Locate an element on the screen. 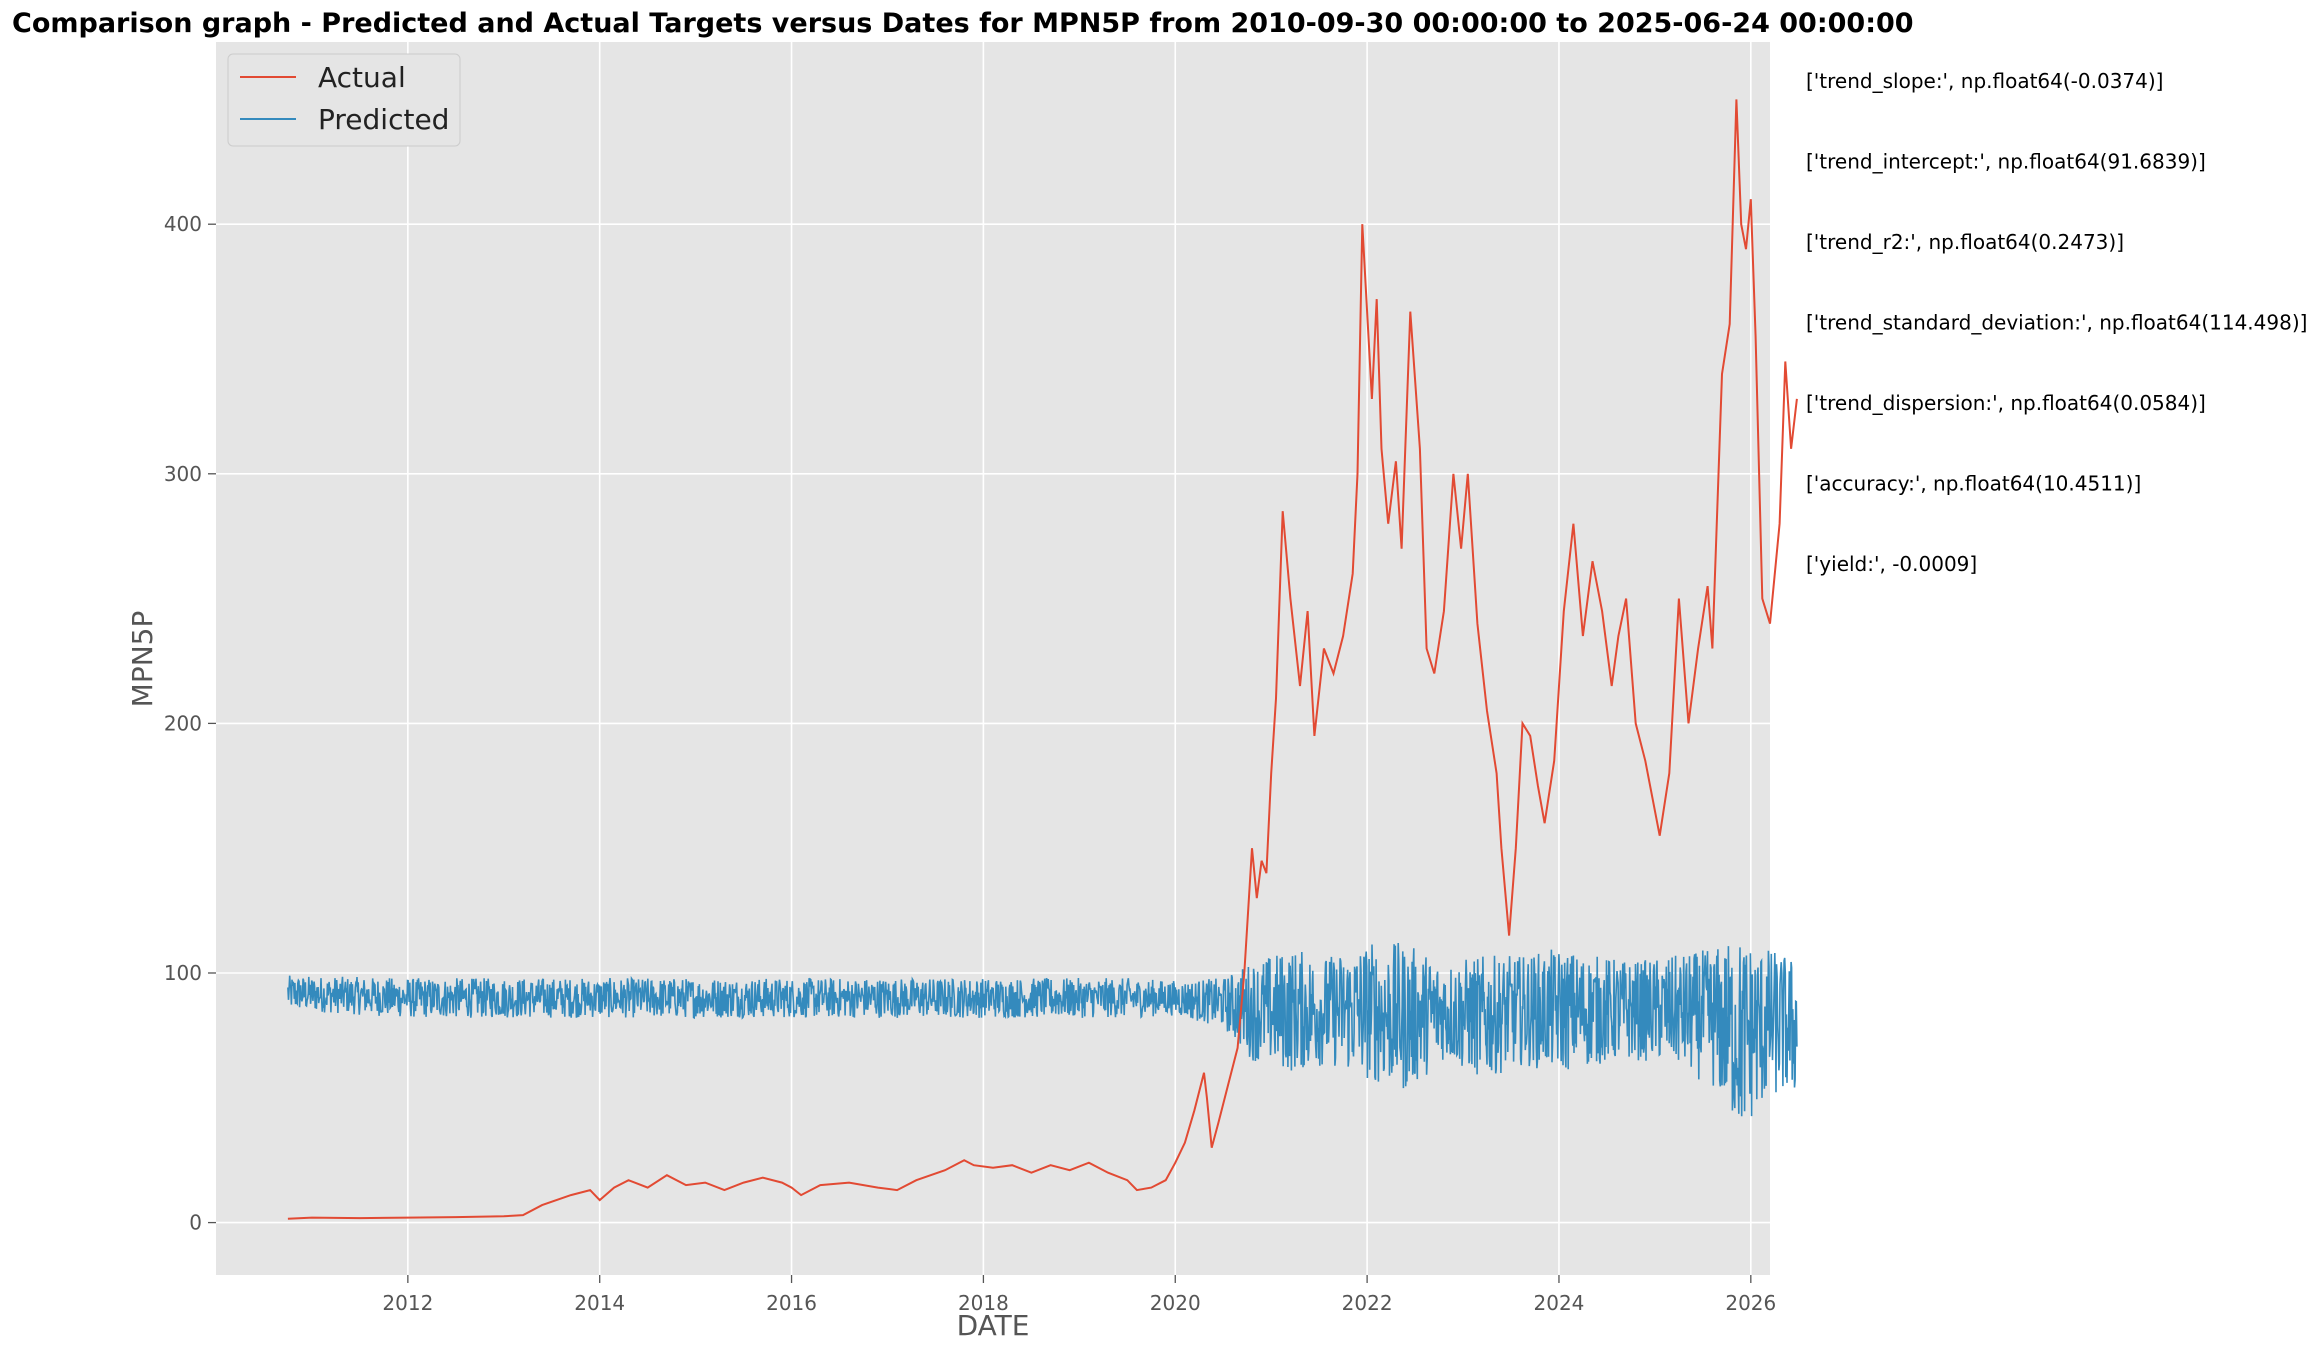 The width and height of the screenshot is (2315, 1349). legend-label: Actual is located at coordinates (362, 77).